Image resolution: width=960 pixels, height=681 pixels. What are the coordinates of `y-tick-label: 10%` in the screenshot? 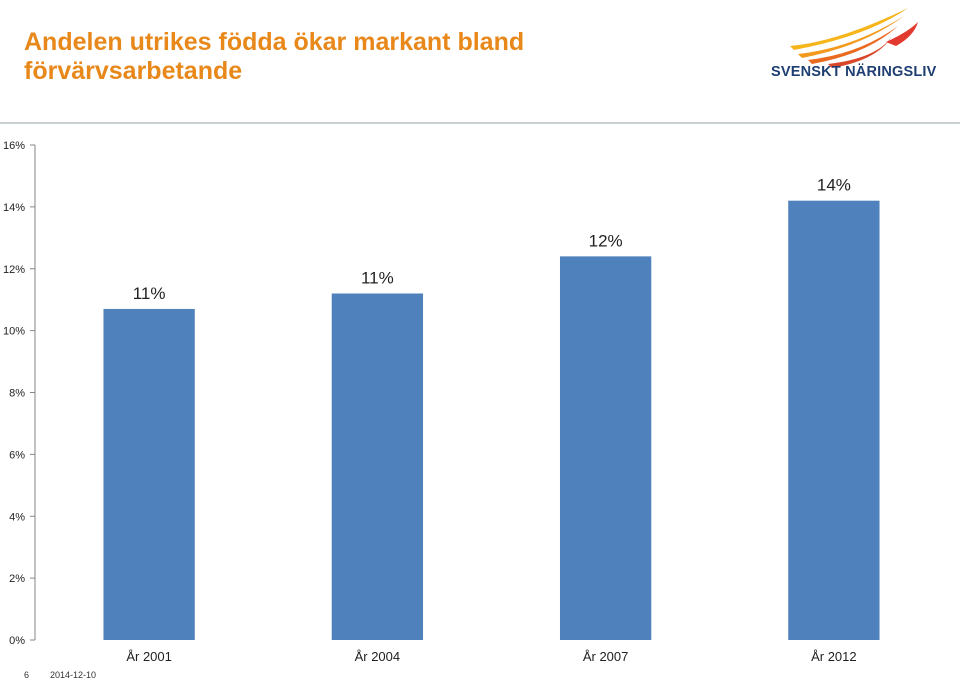 It's located at (14, 332).